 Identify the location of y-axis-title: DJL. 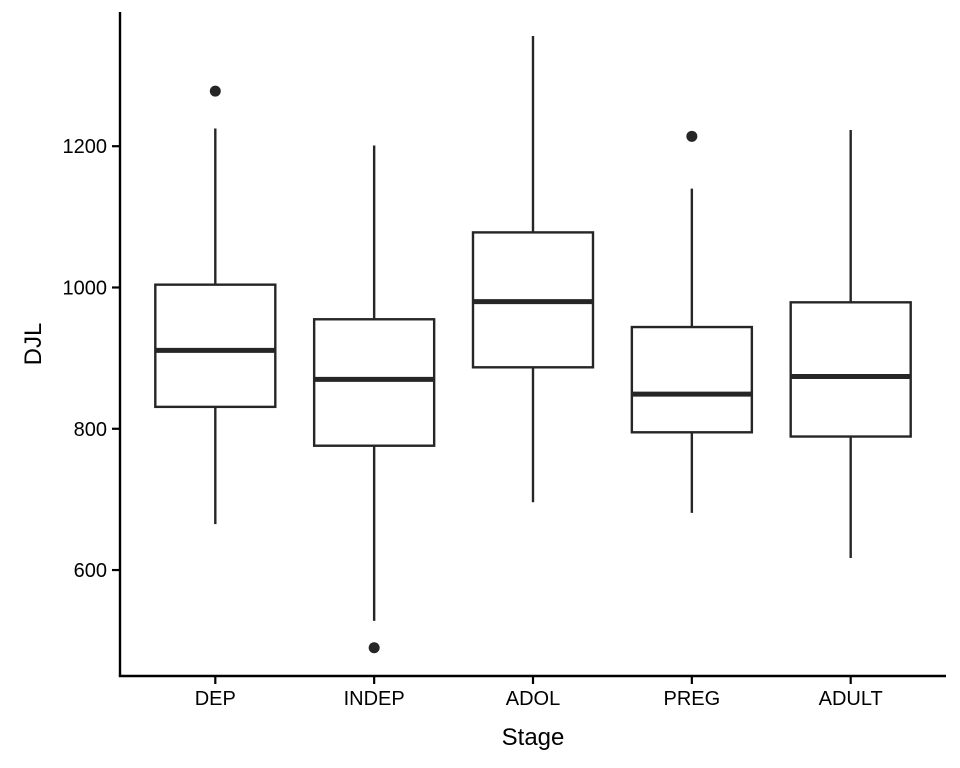
(33, 344).